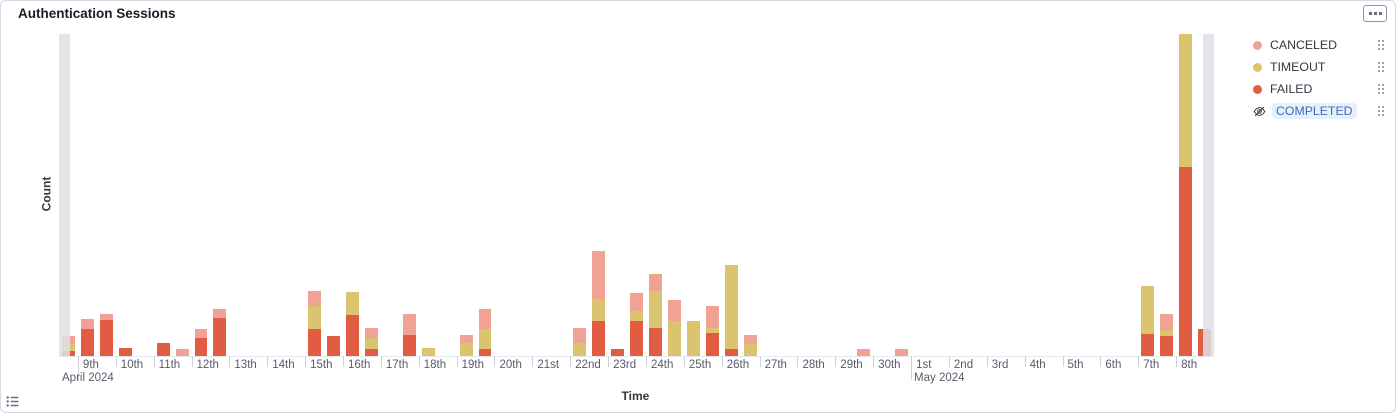 This screenshot has height=413, width=1396. Describe the element at coordinates (46, 194) in the screenshot. I see `y-axis-title: Count` at that location.